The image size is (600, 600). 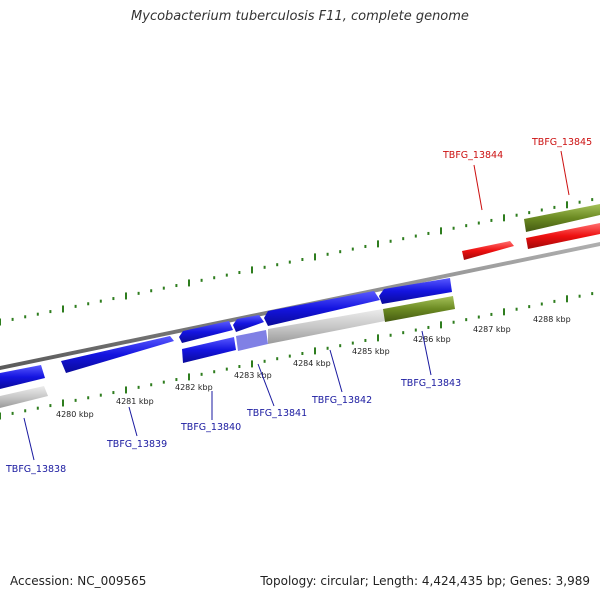 I want to click on gene-feature-olive-segment, so click(x=419, y=309).